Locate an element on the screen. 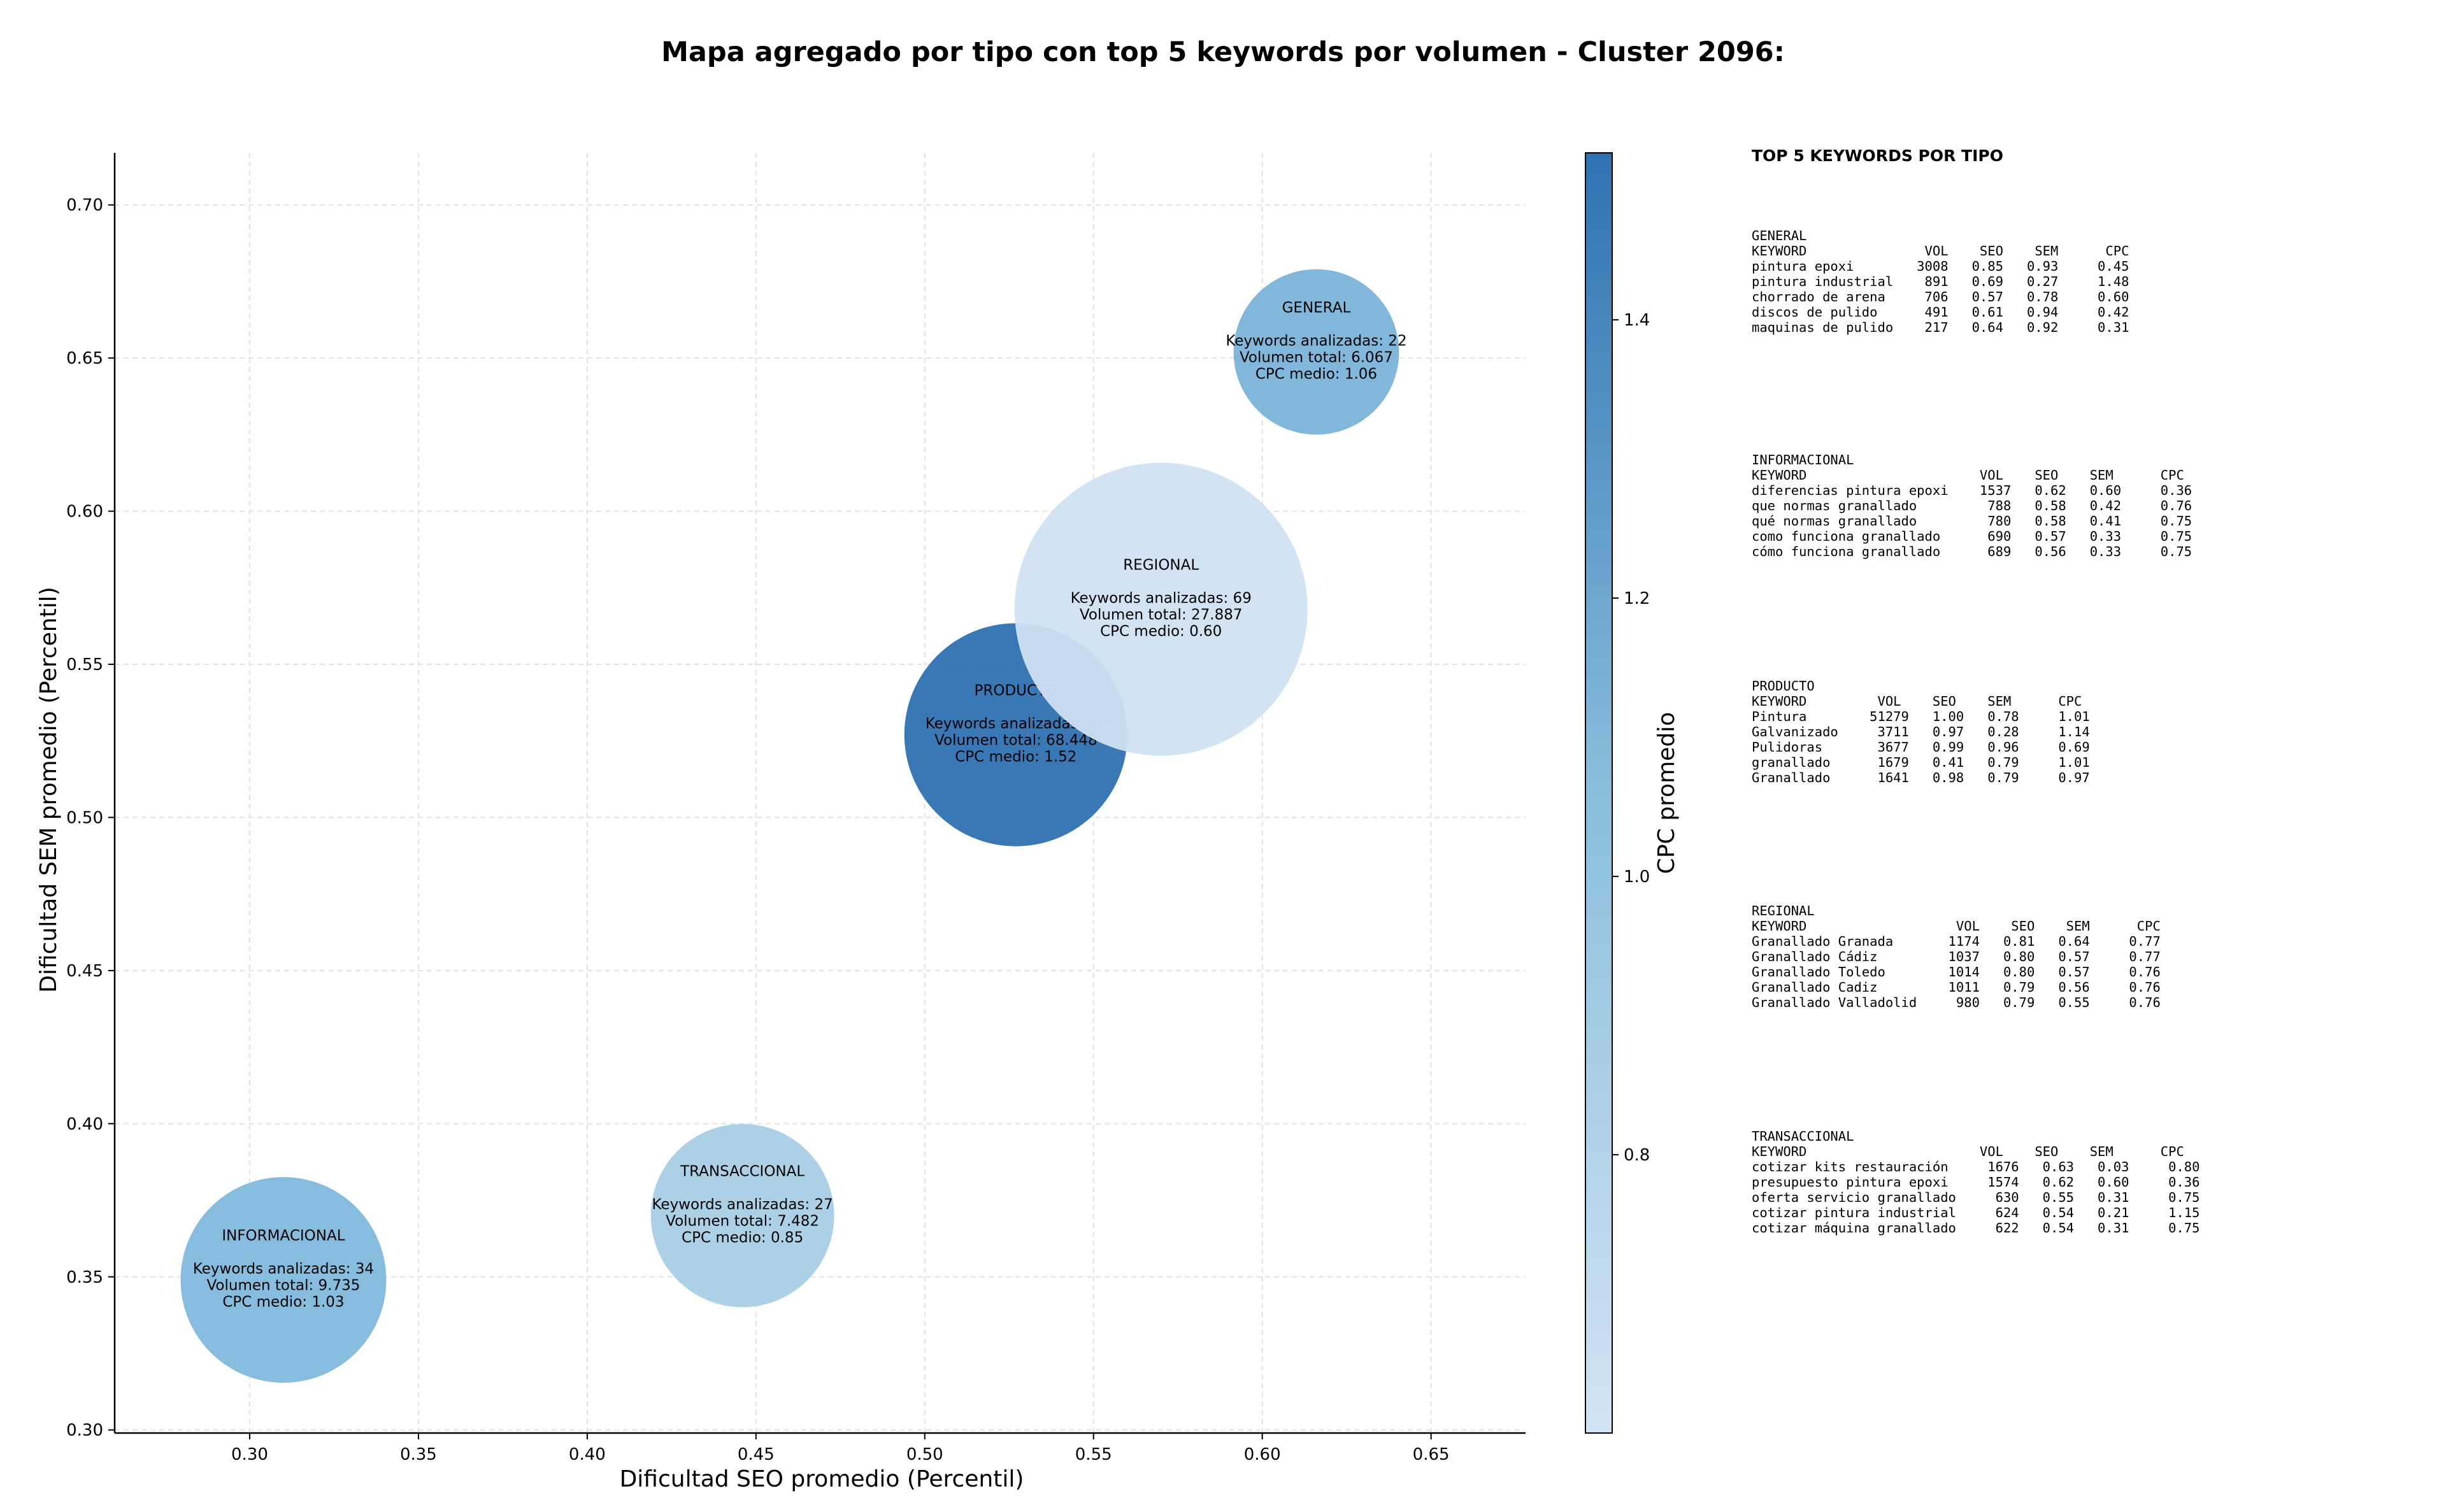 The height and width of the screenshot is (1512, 2446). bubble-stat: Keywords analizadas: 34 is located at coordinates (283, 1269).